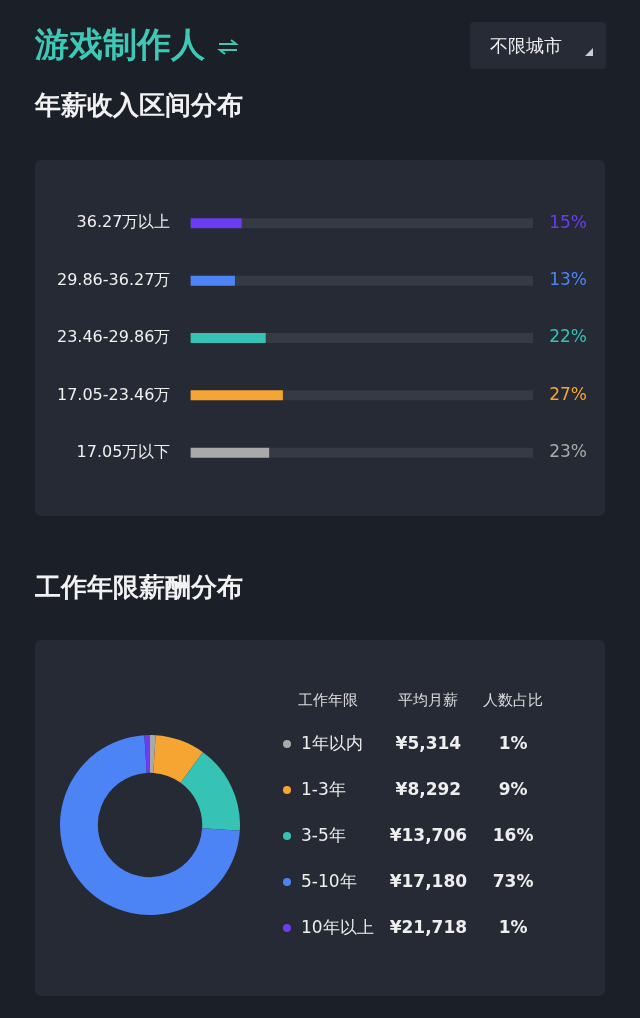  What do you see at coordinates (568, 393) in the screenshot?
I see `data-label: 27%` at bounding box center [568, 393].